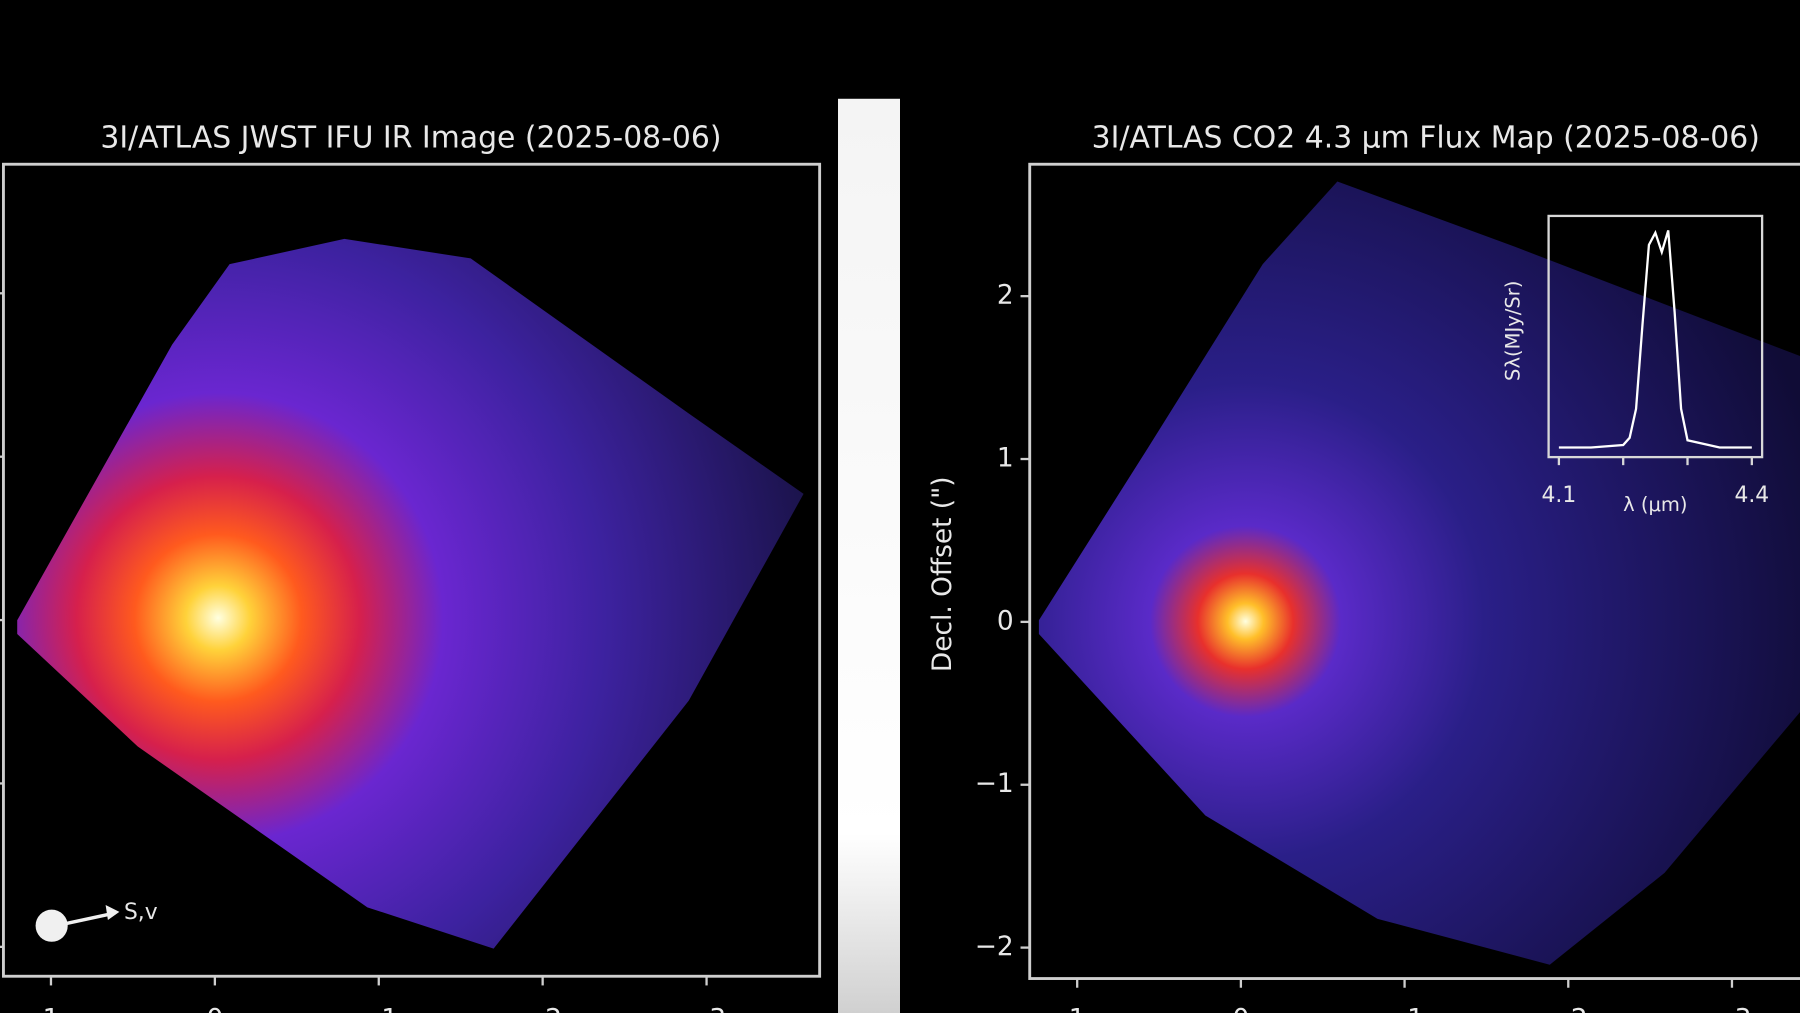 This screenshot has height=1013, width=1800. Describe the element at coordinates (1559, 495) in the screenshot. I see `x-tick-label: 4.1` at that location.